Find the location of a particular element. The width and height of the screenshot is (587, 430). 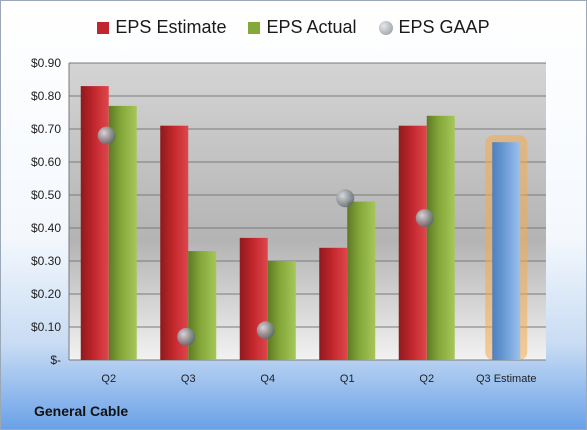

y-tick-label: $0.30 is located at coordinates (46, 261).